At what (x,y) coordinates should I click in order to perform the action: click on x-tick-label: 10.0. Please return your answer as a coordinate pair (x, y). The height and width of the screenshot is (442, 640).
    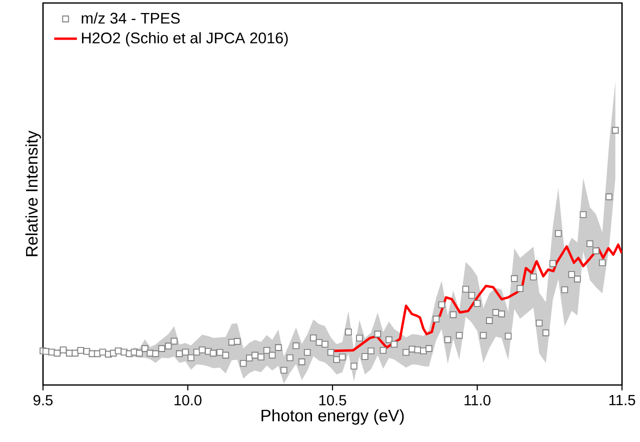
    Looking at the image, I should click on (188, 400).